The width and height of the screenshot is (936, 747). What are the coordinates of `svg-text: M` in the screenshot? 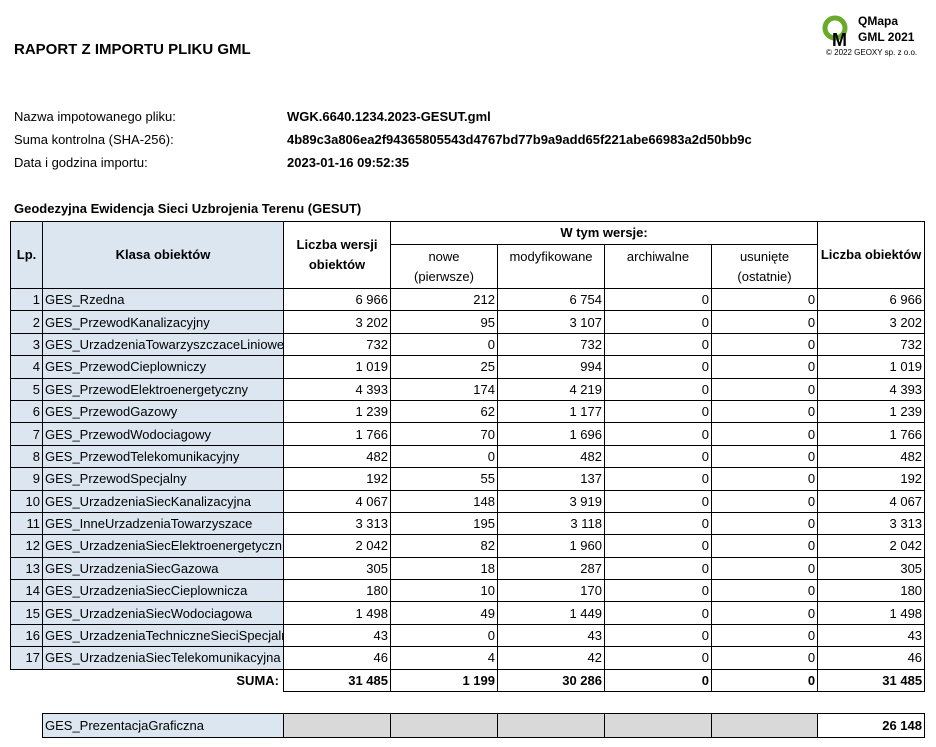 It's located at (839, 39).